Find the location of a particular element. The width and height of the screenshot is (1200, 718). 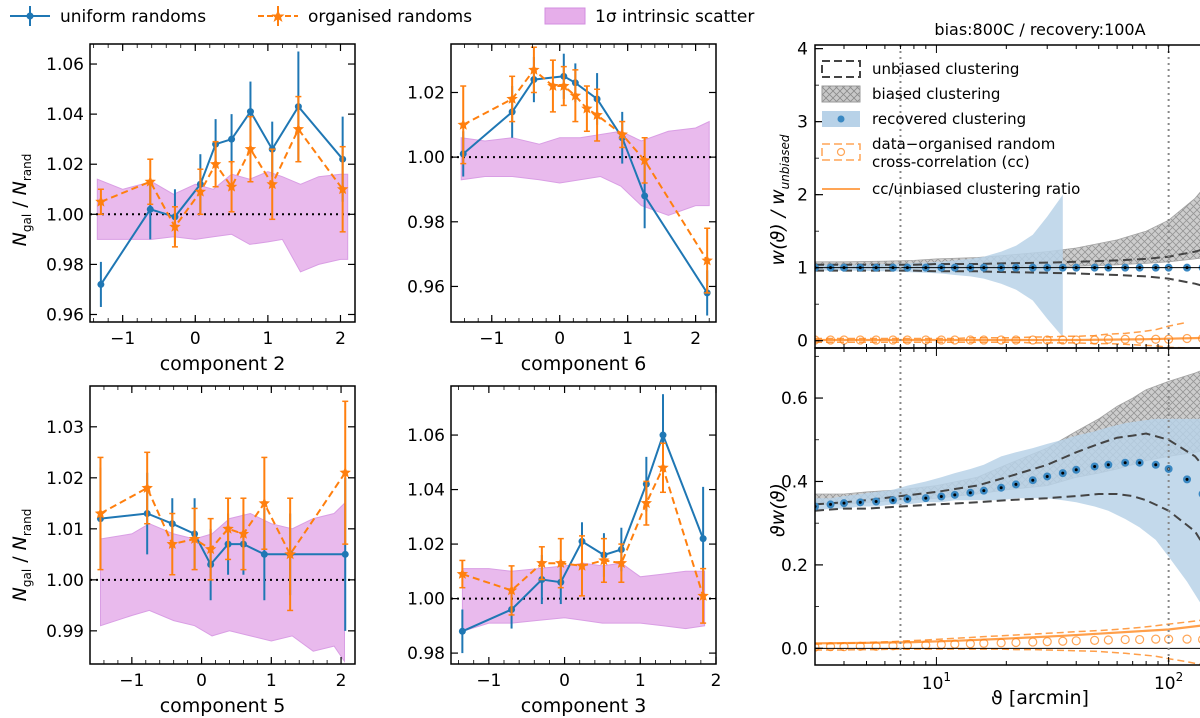

legend-unbiased-label: unbiased clustering is located at coordinates (945, 69).